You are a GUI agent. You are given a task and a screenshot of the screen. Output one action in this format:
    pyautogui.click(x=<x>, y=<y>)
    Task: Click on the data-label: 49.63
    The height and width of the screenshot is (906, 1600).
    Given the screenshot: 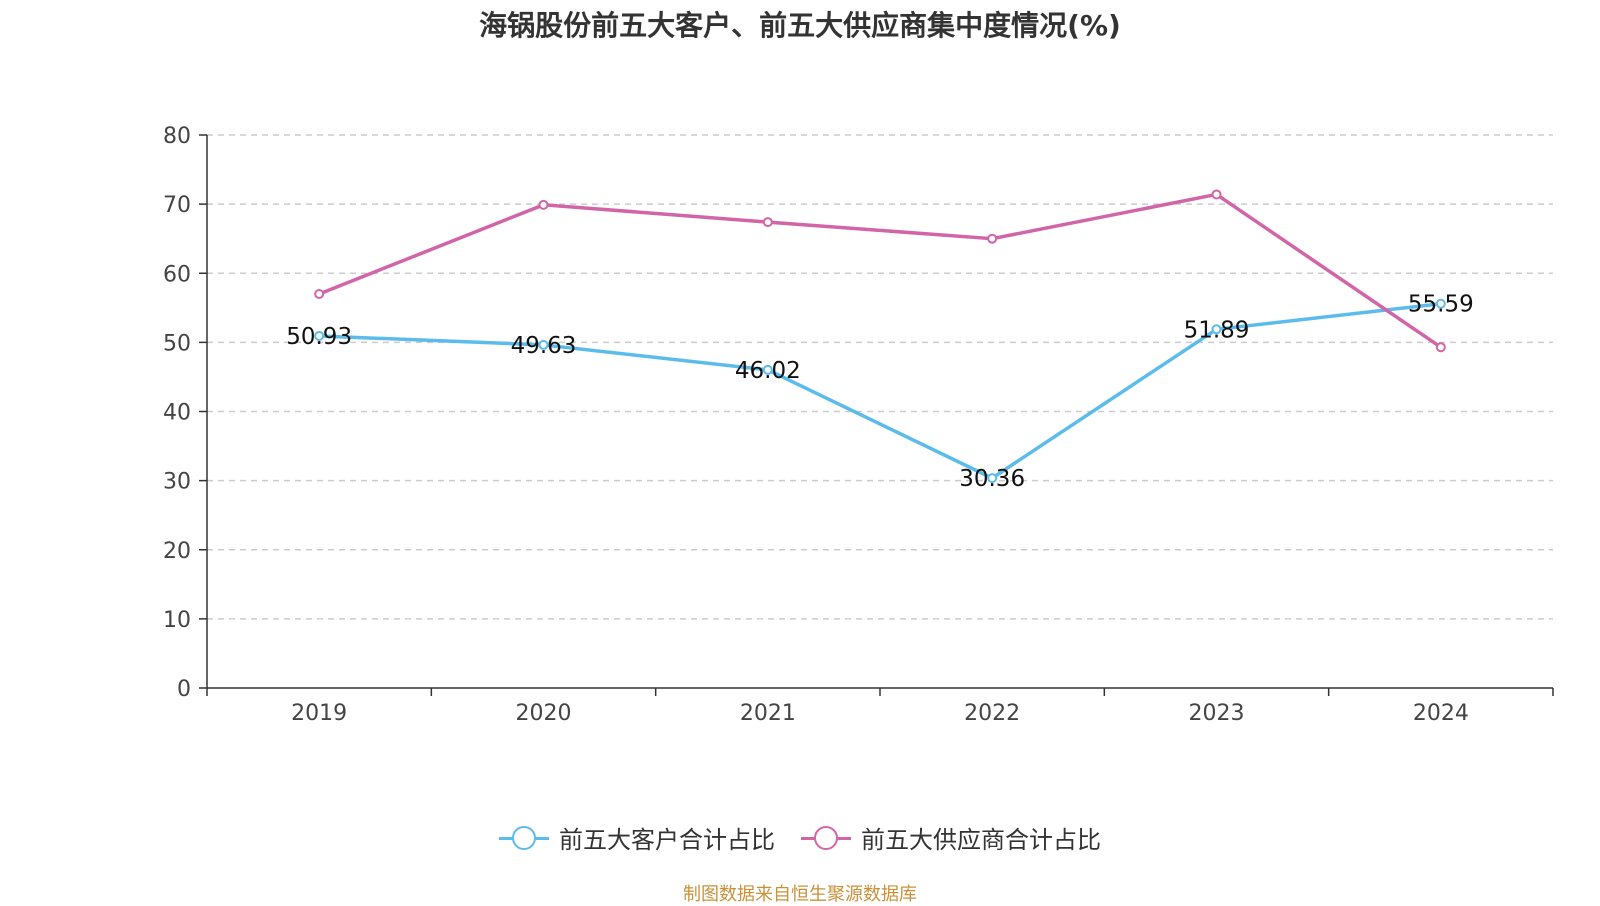 What is the action you would take?
    pyautogui.click(x=544, y=346)
    